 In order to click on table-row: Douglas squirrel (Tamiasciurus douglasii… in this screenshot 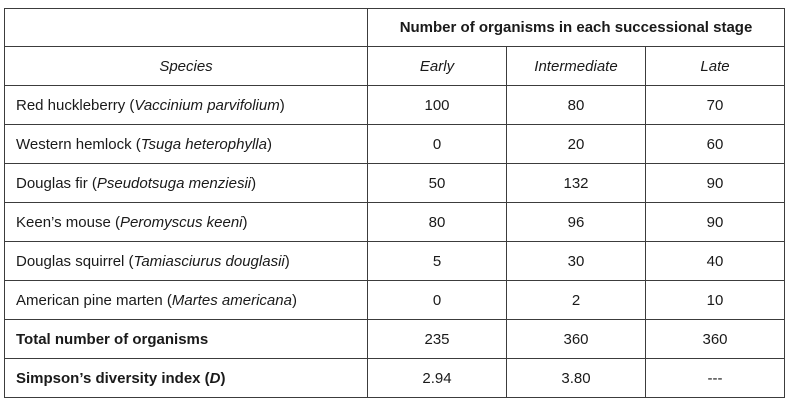, I will do `click(394, 261)`.